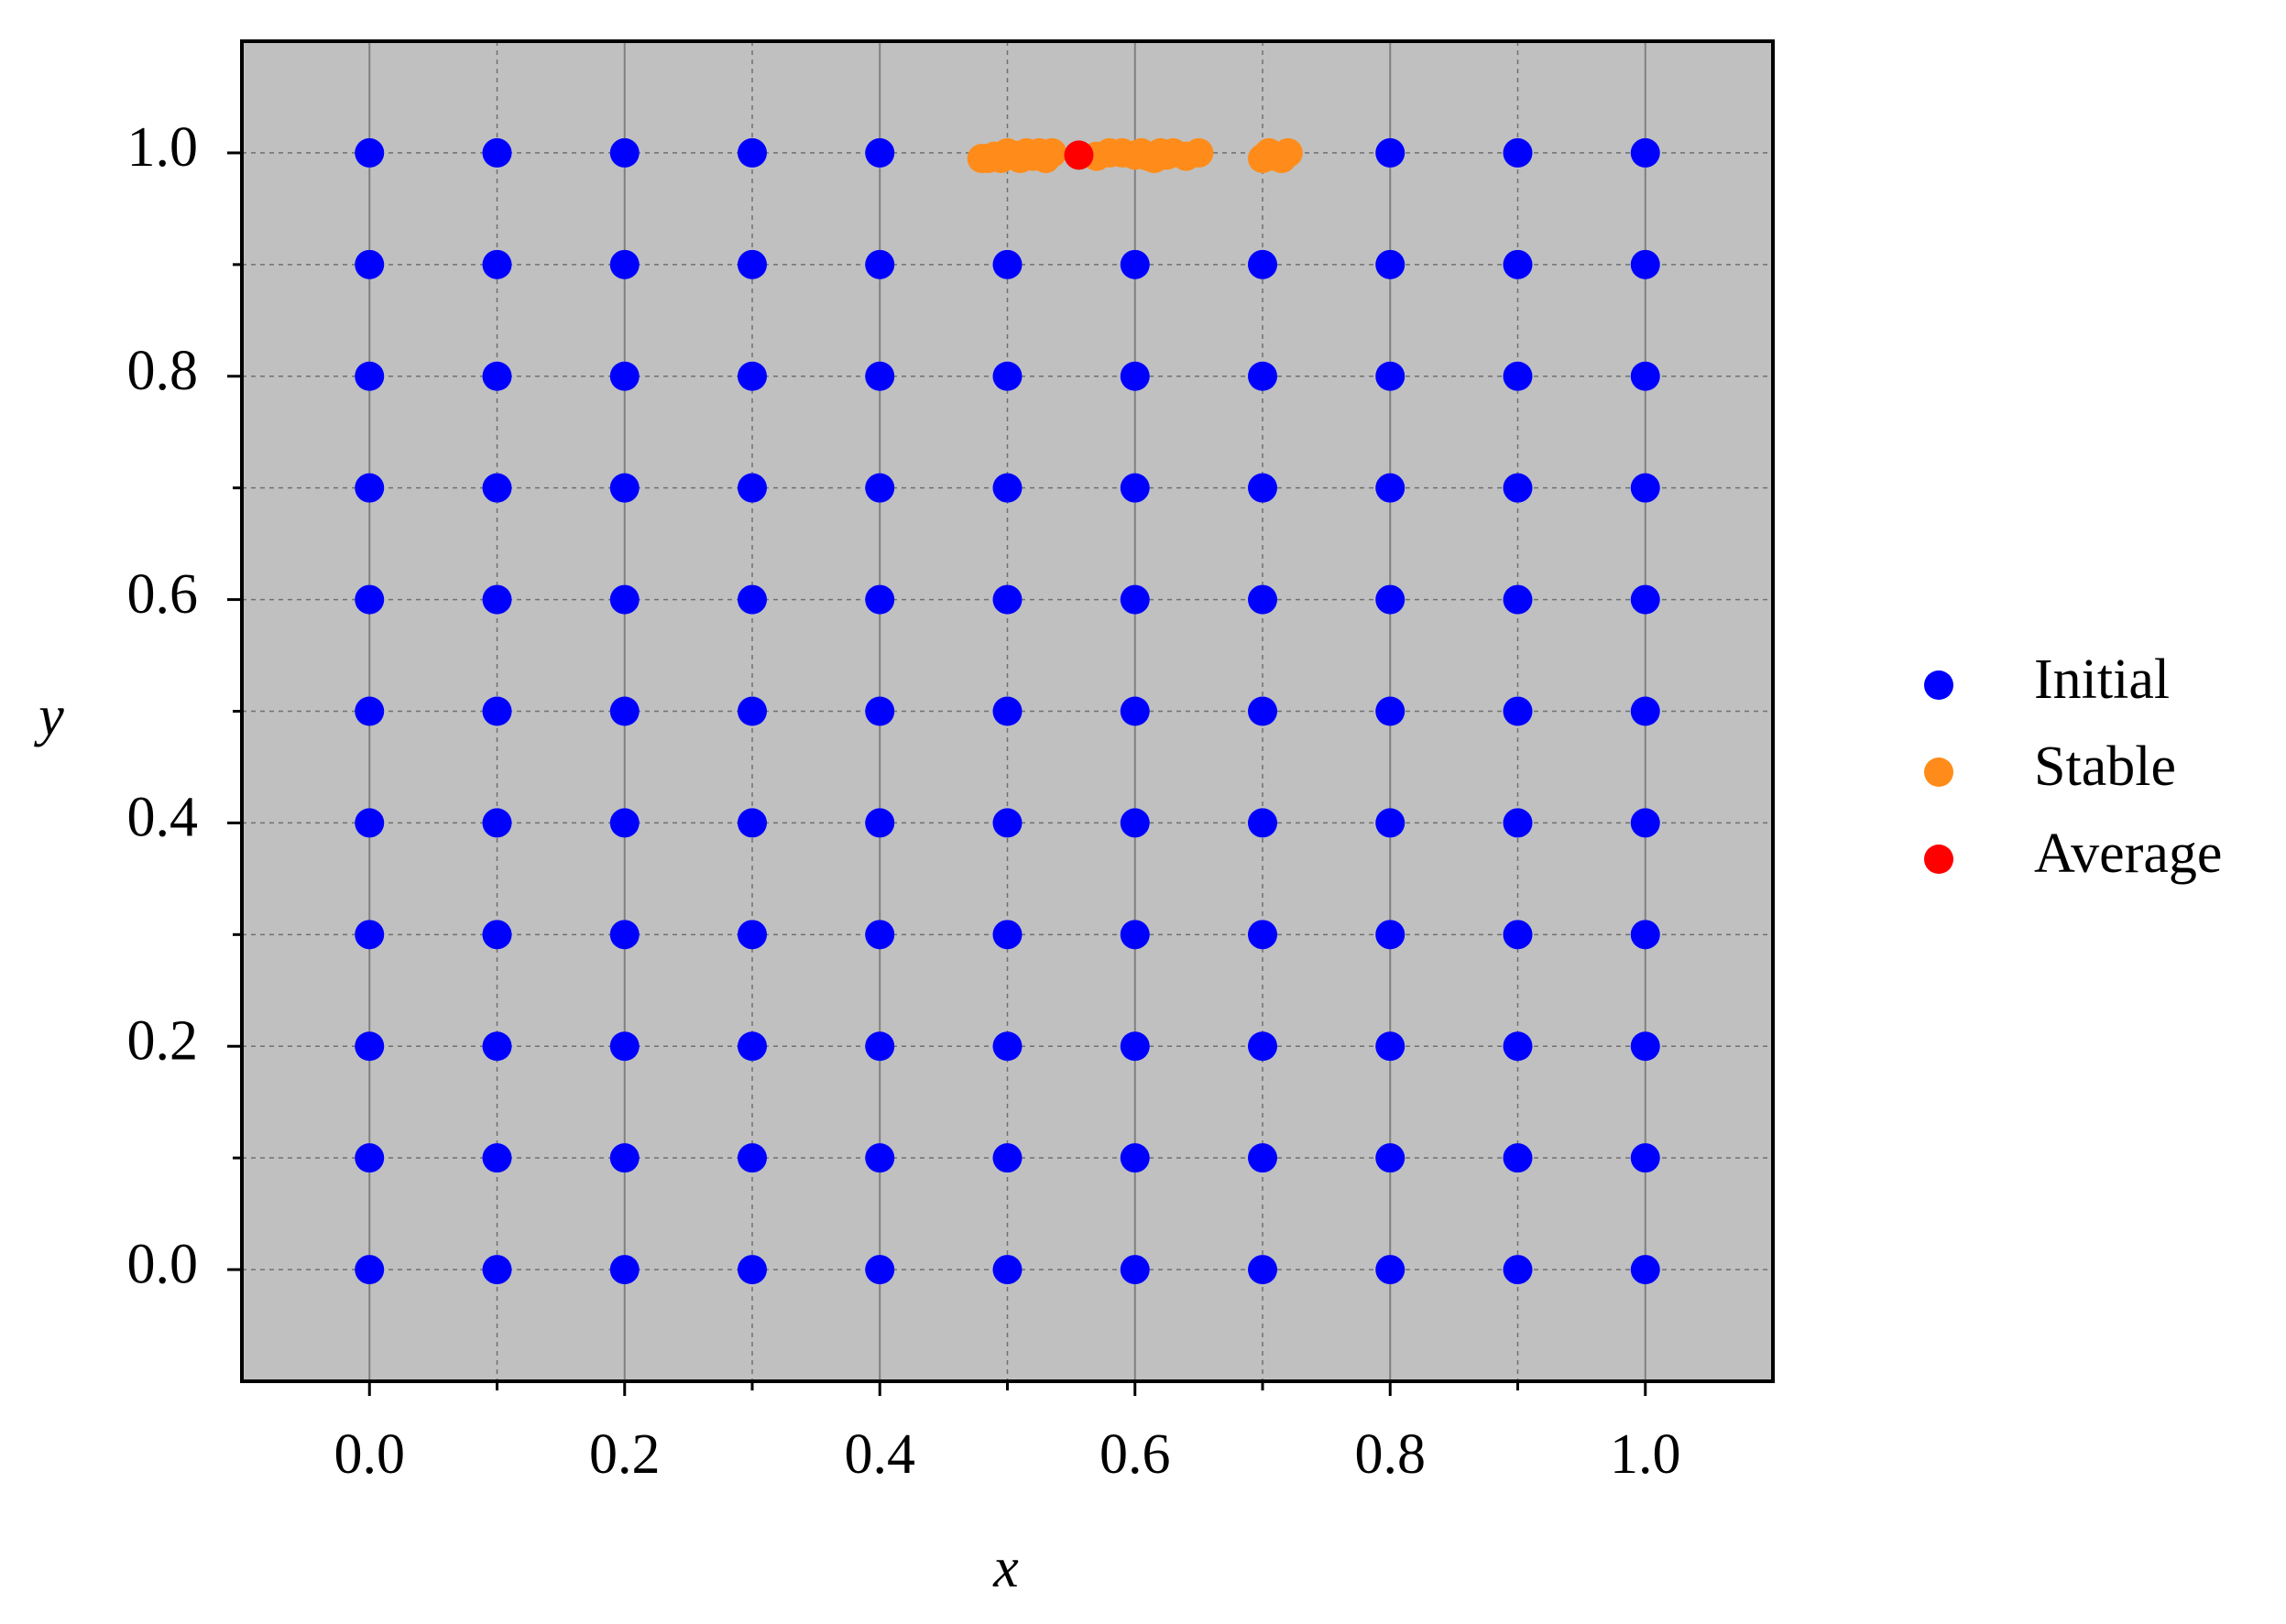 Image resolution: width=2286 pixels, height=1624 pixels. What do you see at coordinates (625, 1454) in the screenshot?
I see `x-tick-label: 0.2` at bounding box center [625, 1454].